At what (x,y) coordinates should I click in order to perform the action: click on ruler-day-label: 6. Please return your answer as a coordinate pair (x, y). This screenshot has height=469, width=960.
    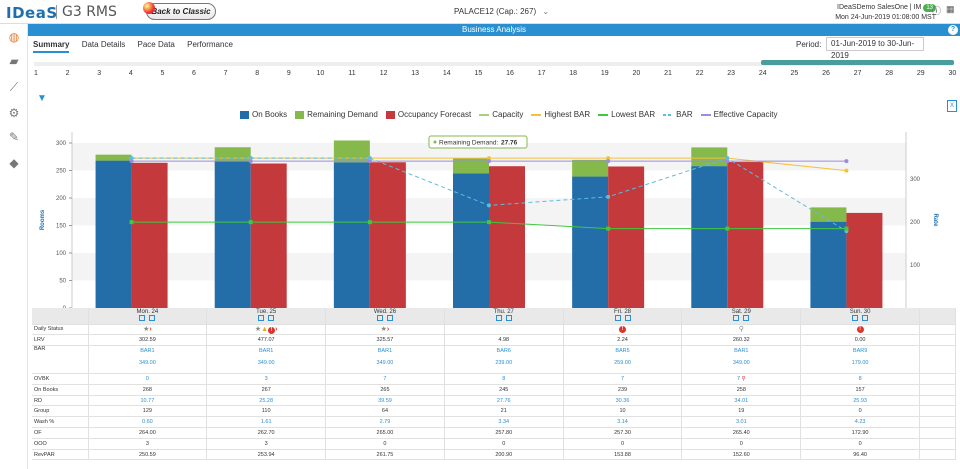
    Looking at the image, I should click on (194, 73).